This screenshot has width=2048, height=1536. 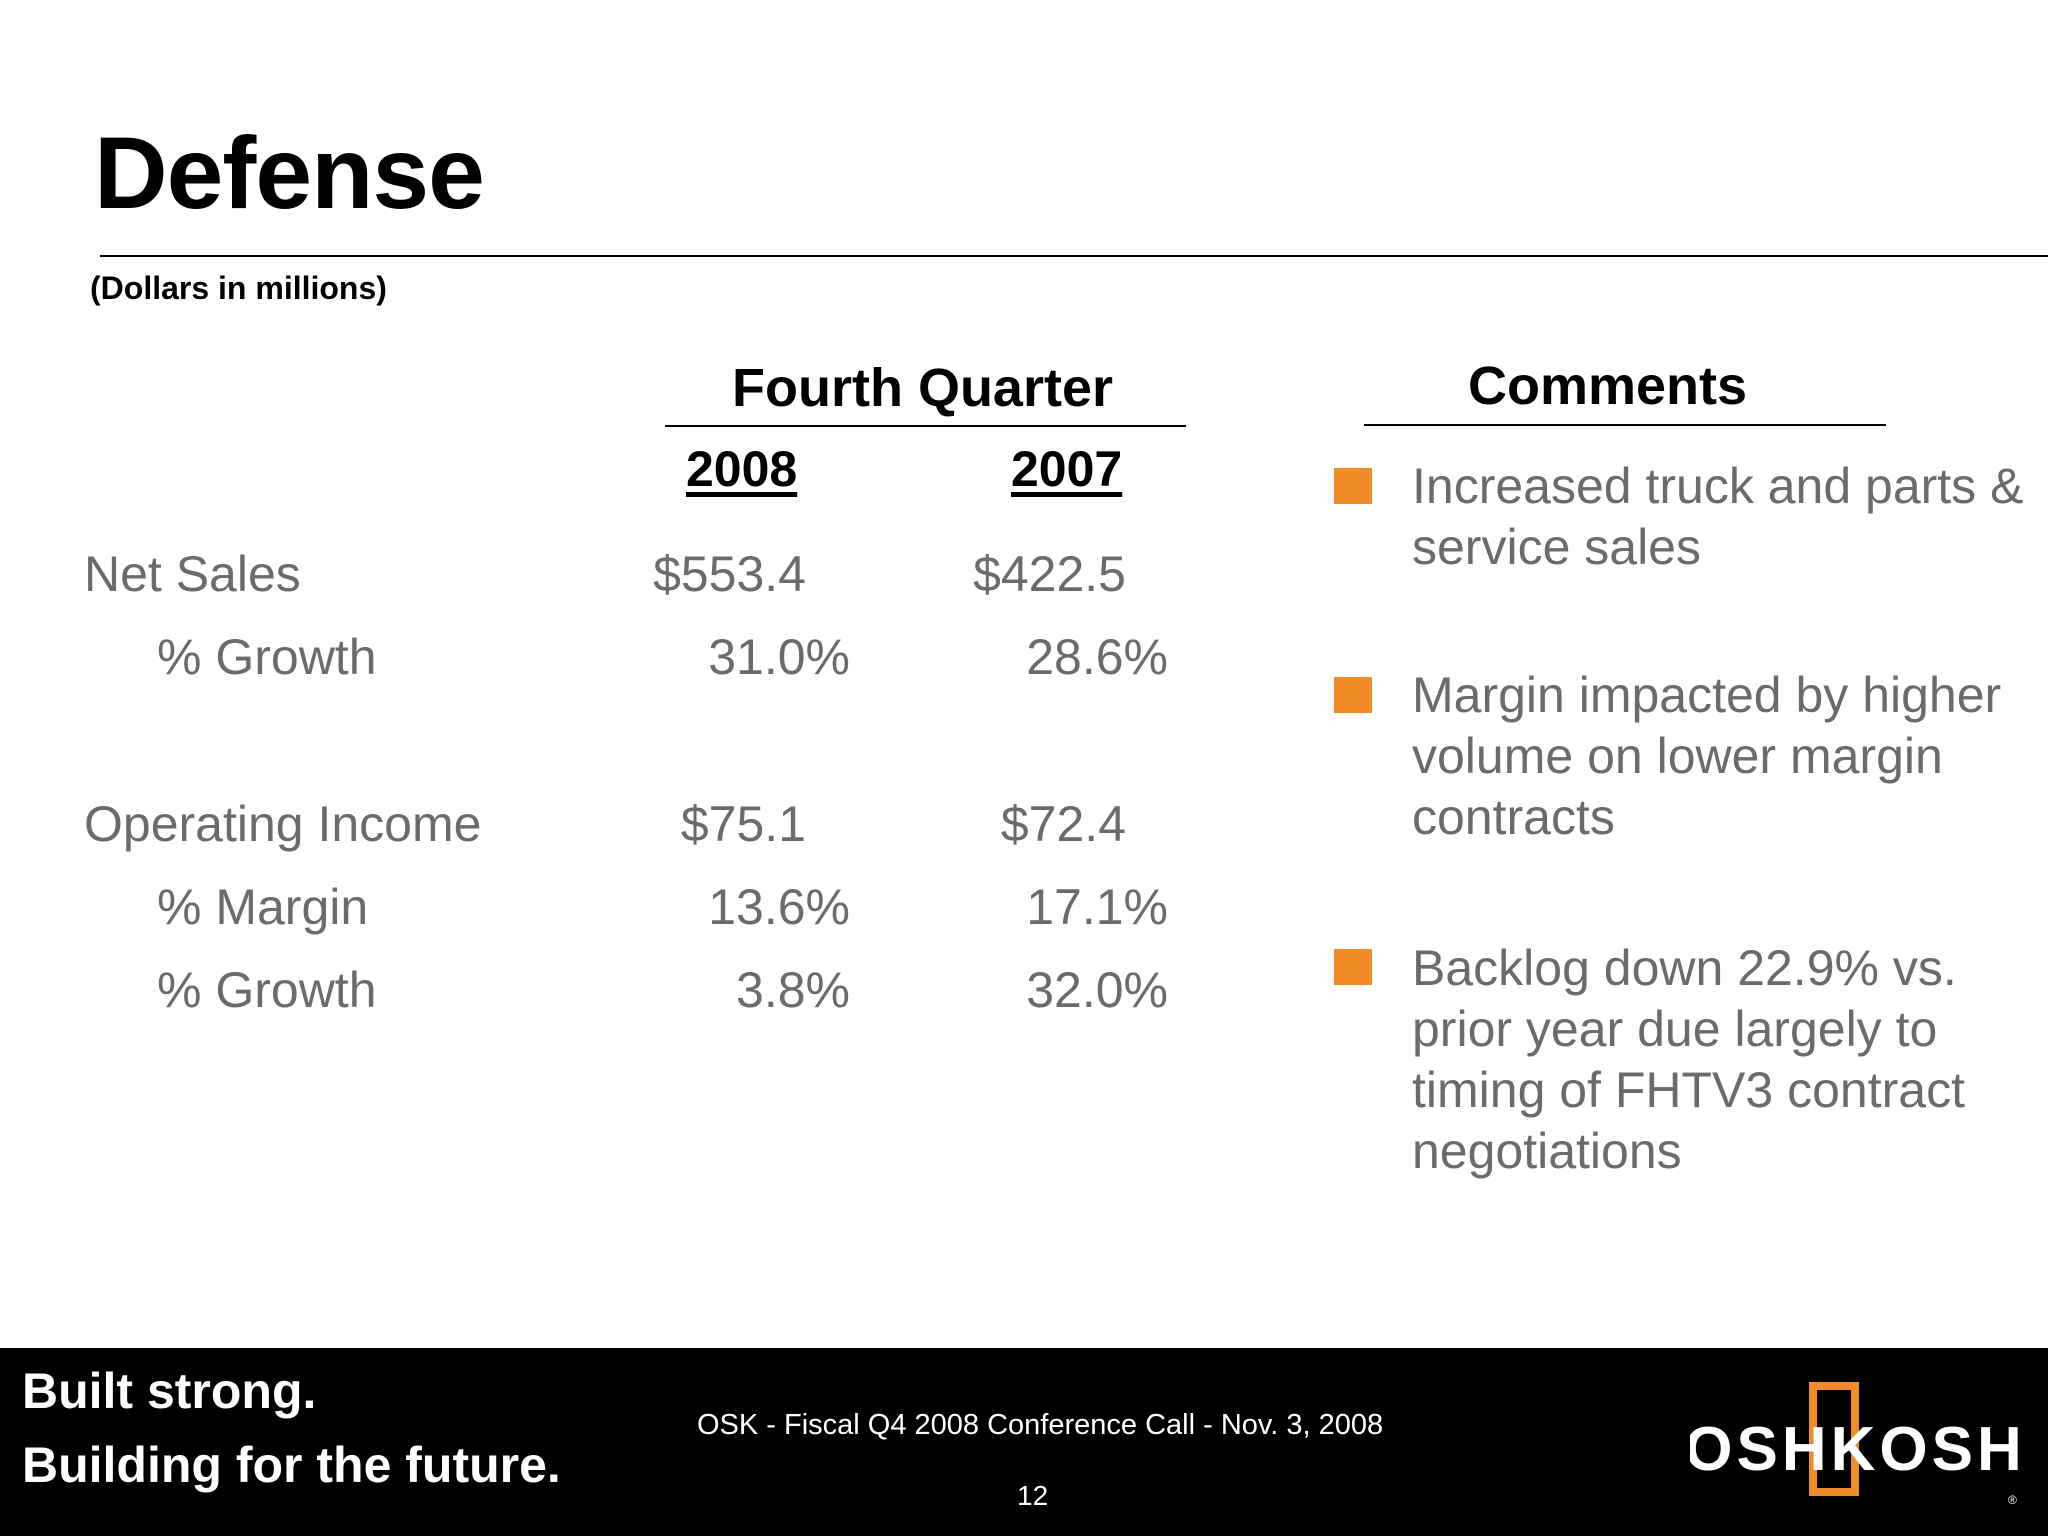 What do you see at coordinates (1608, 386) in the screenshot?
I see `comments-heading: Comments` at bounding box center [1608, 386].